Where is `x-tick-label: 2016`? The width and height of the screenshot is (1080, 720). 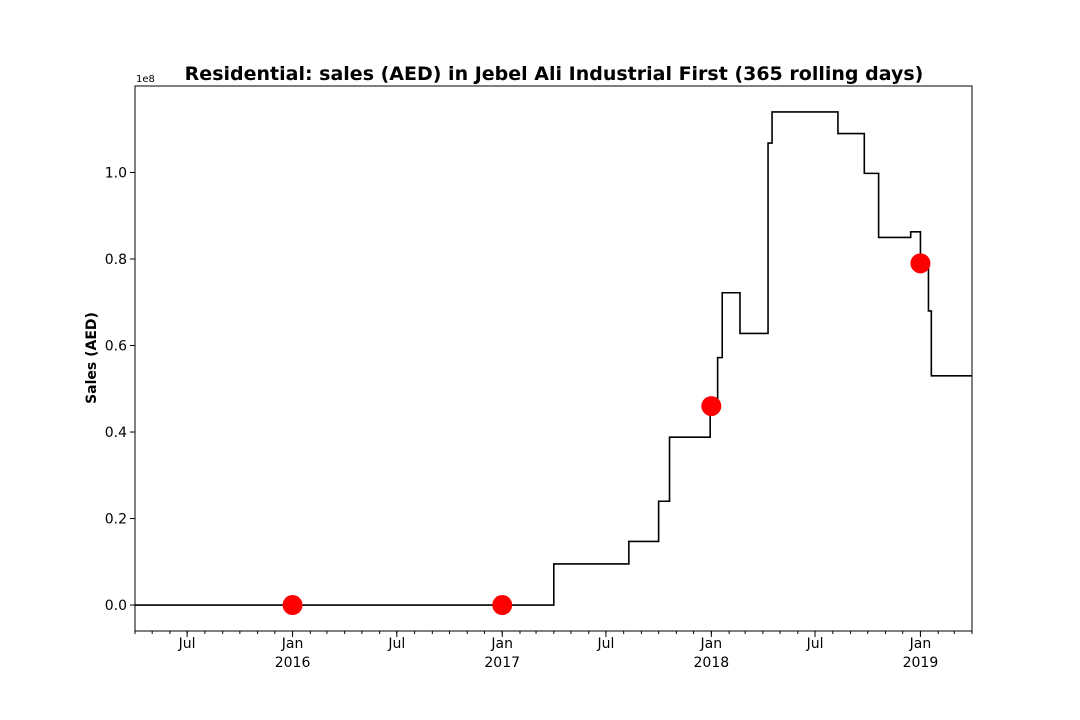 x-tick-label: 2016 is located at coordinates (293, 663).